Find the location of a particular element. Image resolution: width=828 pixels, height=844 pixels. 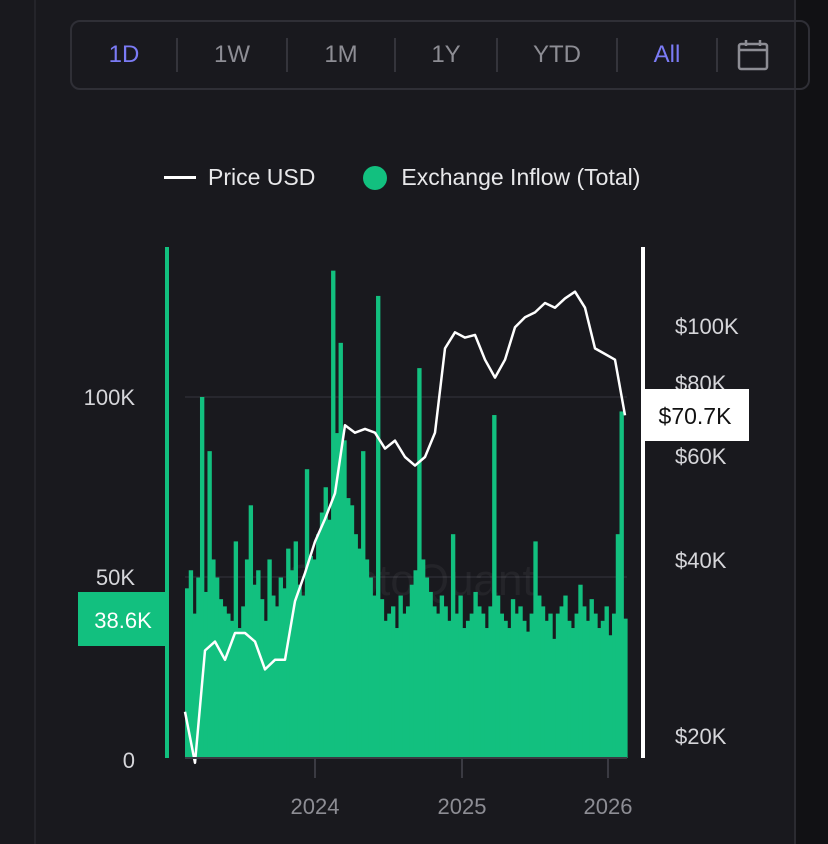

y-left-tick-label: 100K is located at coordinates (110, 397).